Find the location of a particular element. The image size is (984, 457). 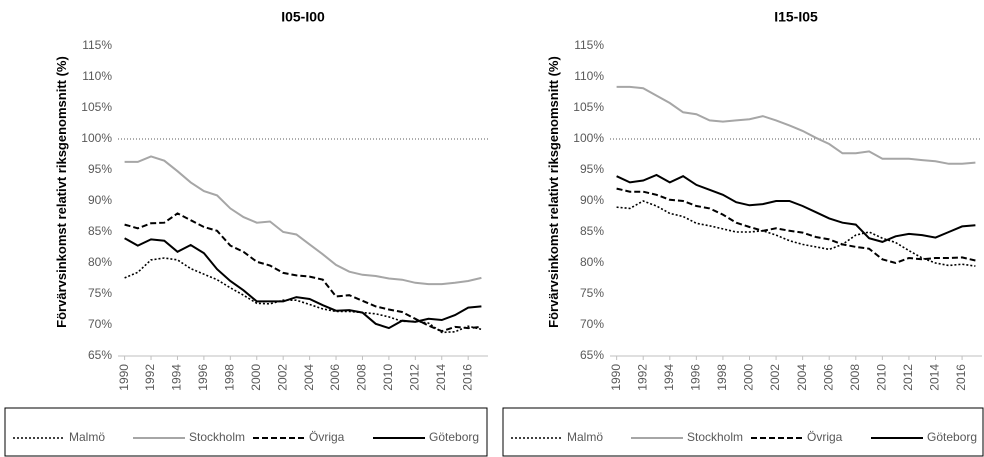

chart-title: I05-I00 is located at coordinates (303, 17).